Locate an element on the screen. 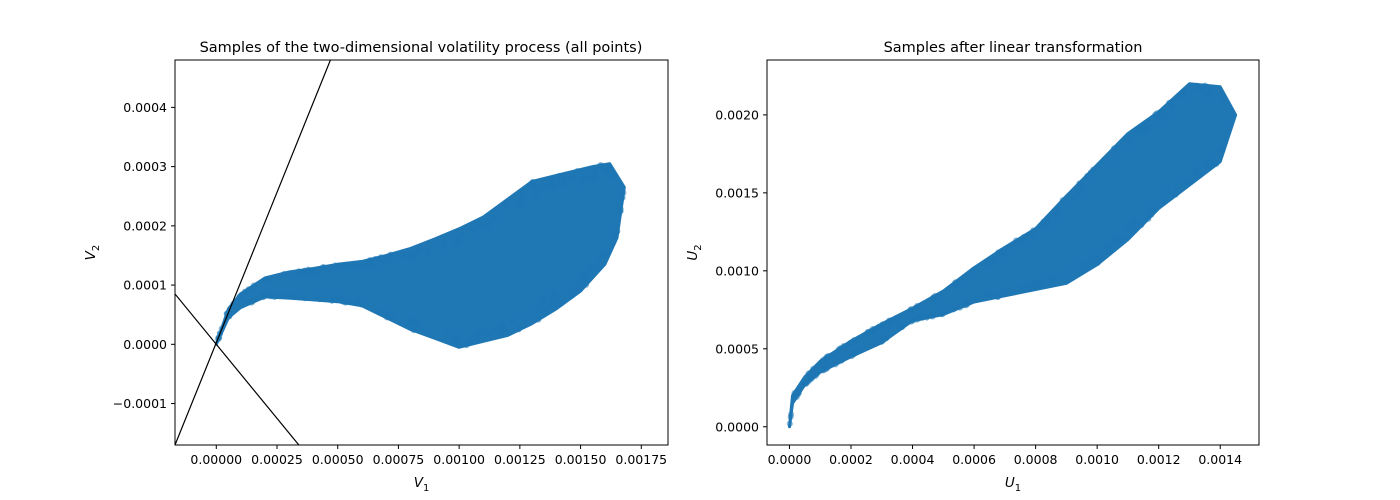 The width and height of the screenshot is (1400, 500). right-x-tick-label: 0.0014 is located at coordinates (1220, 459).